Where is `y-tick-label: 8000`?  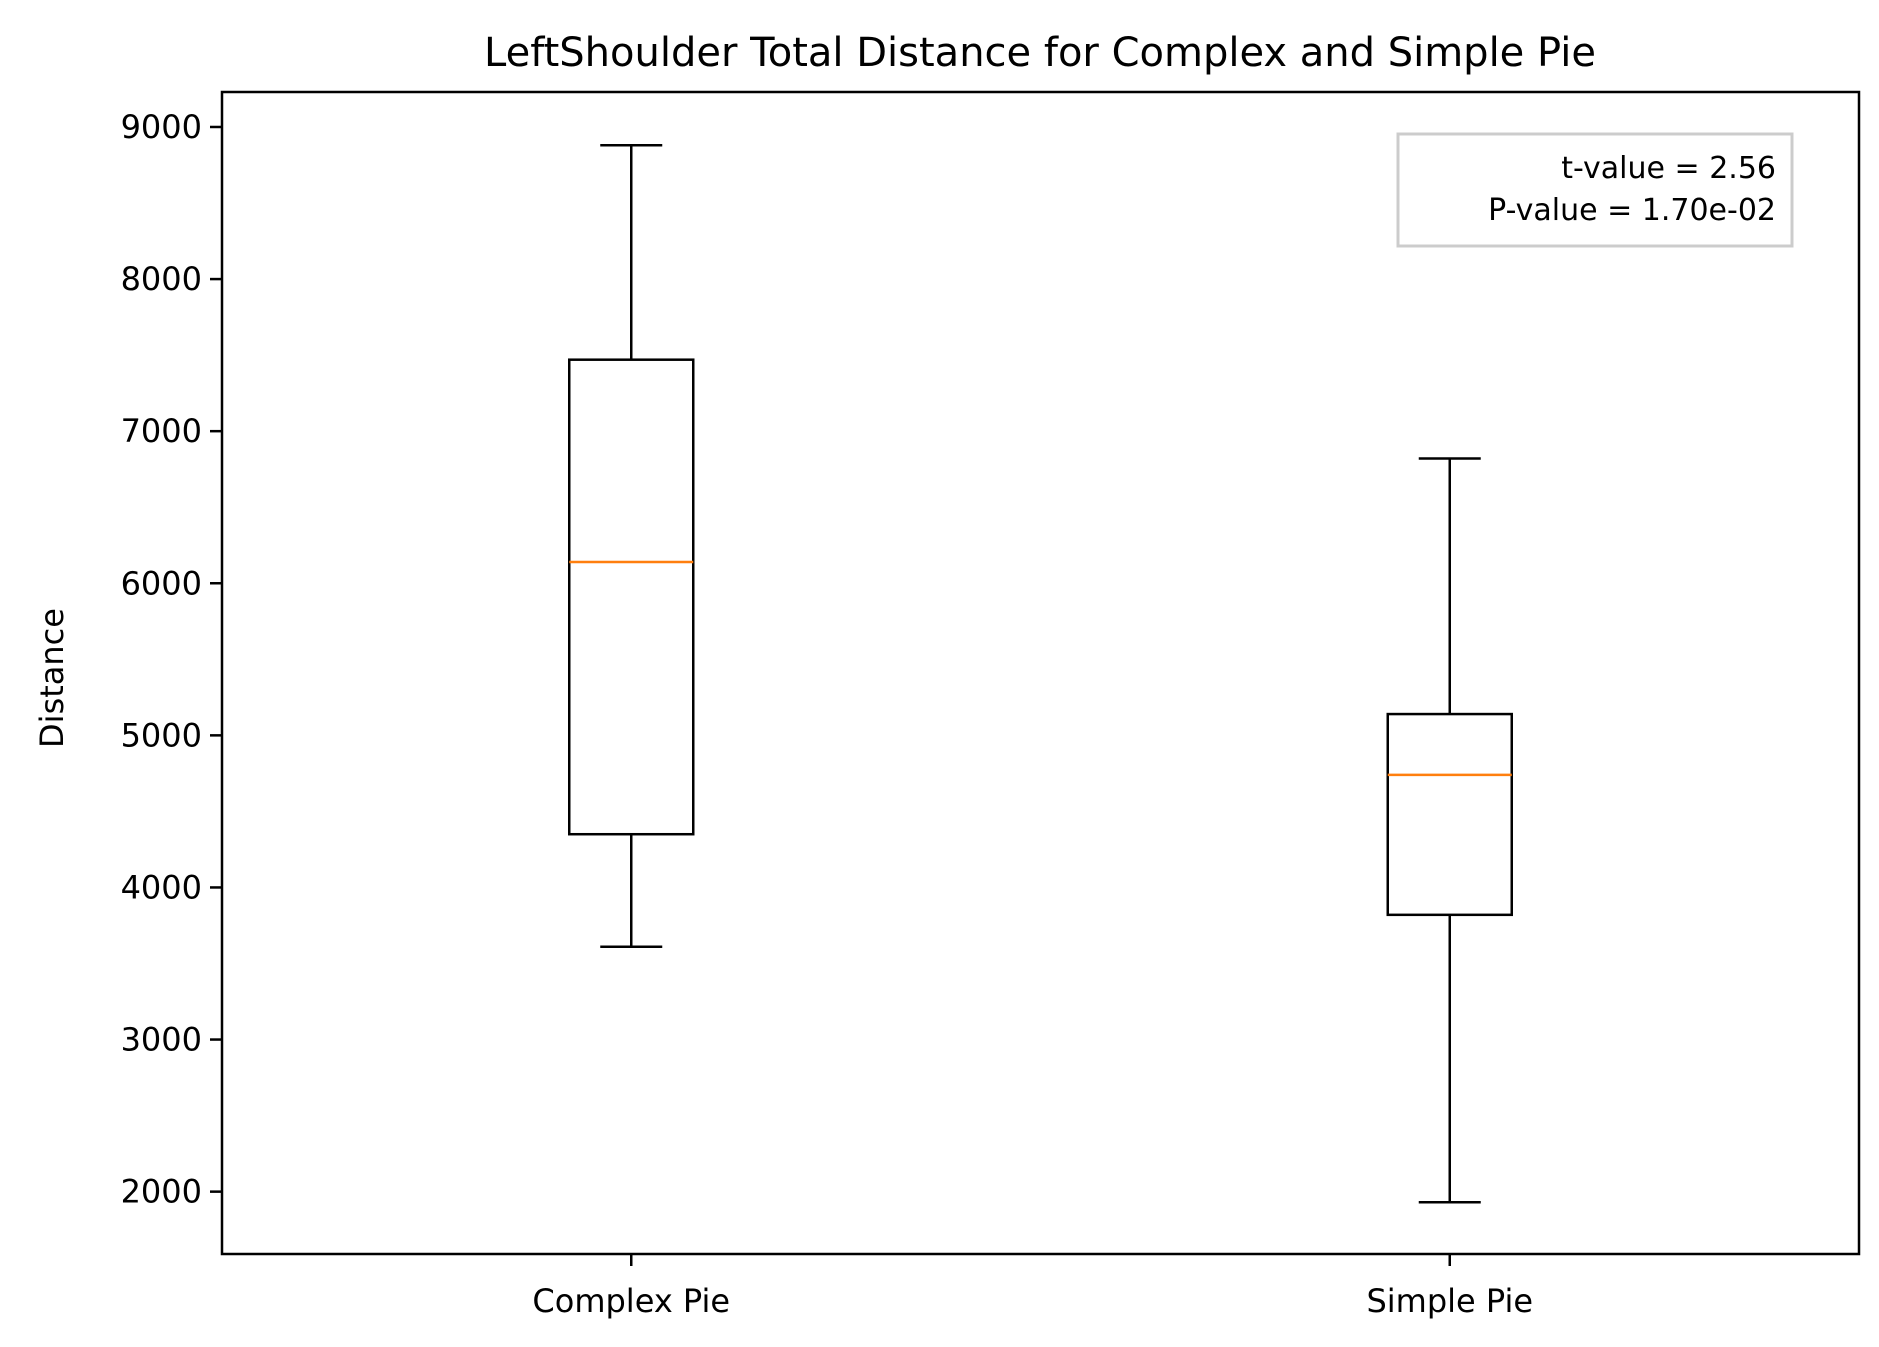
y-tick-label: 8000 is located at coordinates (161, 279).